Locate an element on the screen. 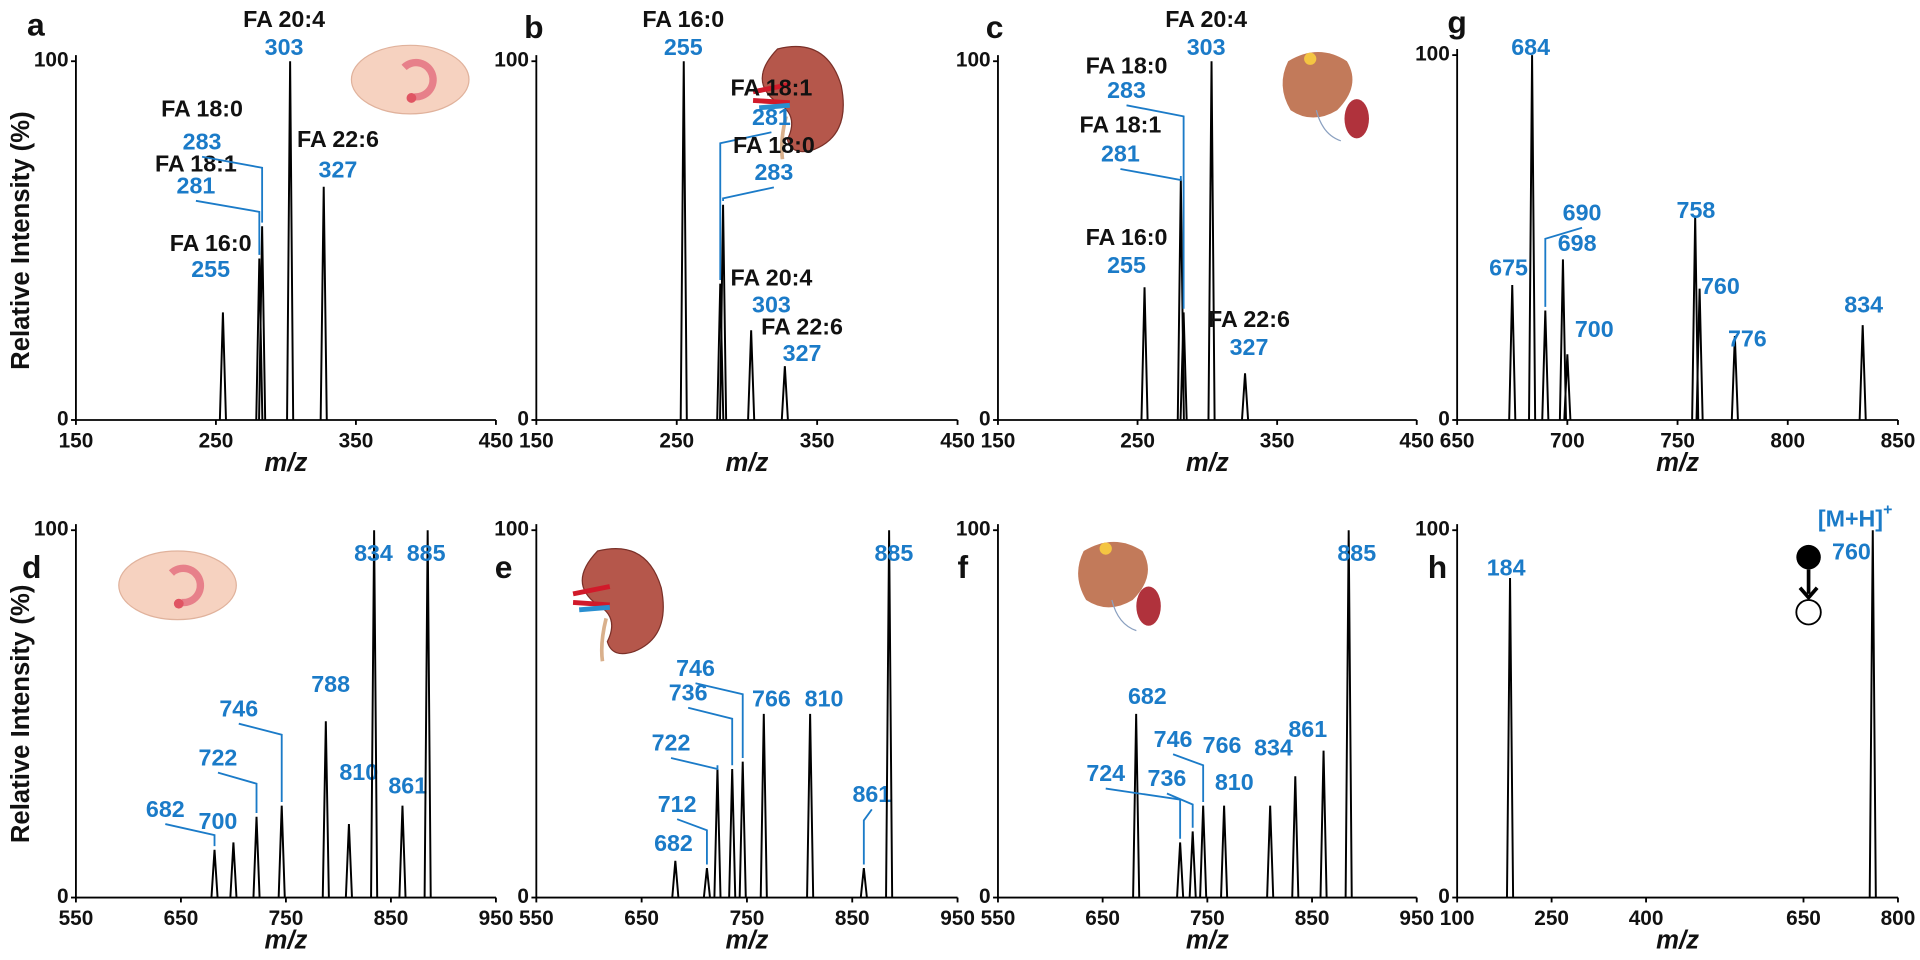  panel-letter: d is located at coordinates (31, 567).